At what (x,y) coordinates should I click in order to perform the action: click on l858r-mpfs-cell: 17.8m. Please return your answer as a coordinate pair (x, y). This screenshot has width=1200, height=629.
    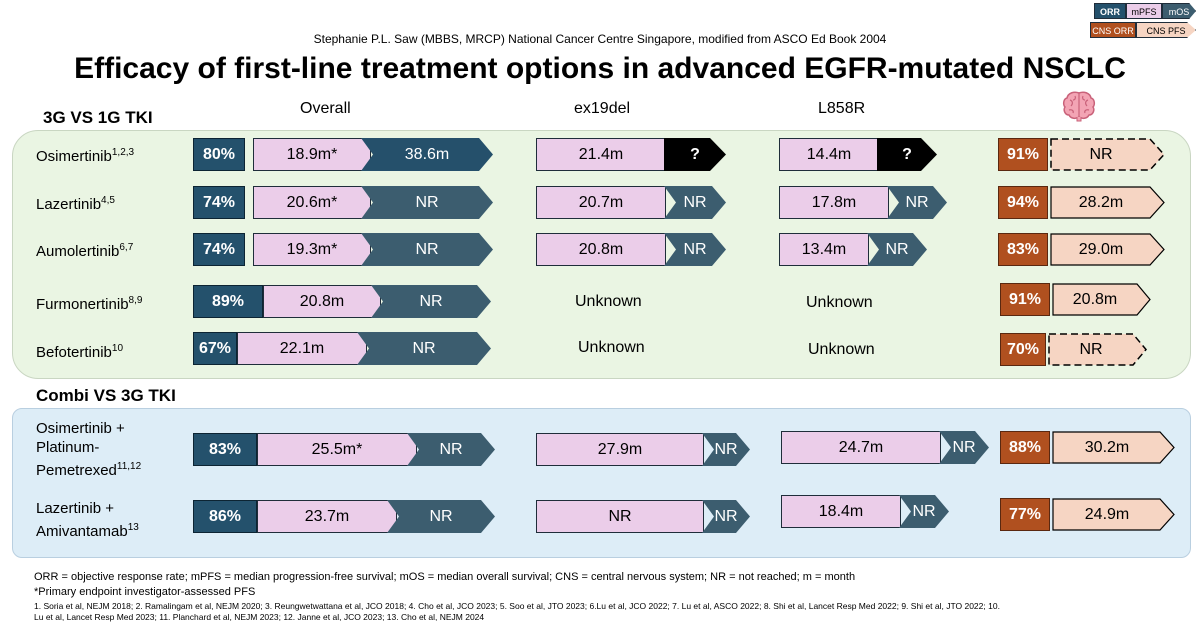
    Looking at the image, I should click on (834, 202).